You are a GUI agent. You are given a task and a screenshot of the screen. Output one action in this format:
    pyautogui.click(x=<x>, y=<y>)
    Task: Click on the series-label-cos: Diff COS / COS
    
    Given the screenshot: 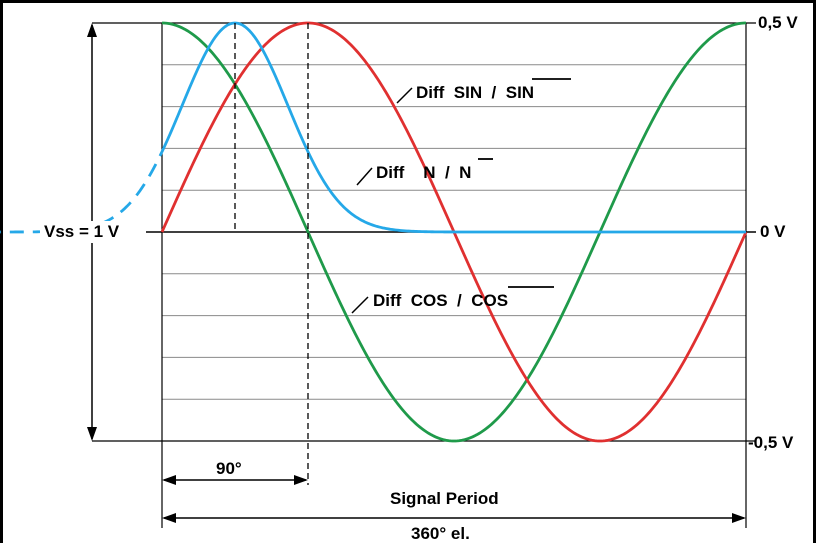 What is the action you would take?
    pyautogui.click(x=440, y=300)
    